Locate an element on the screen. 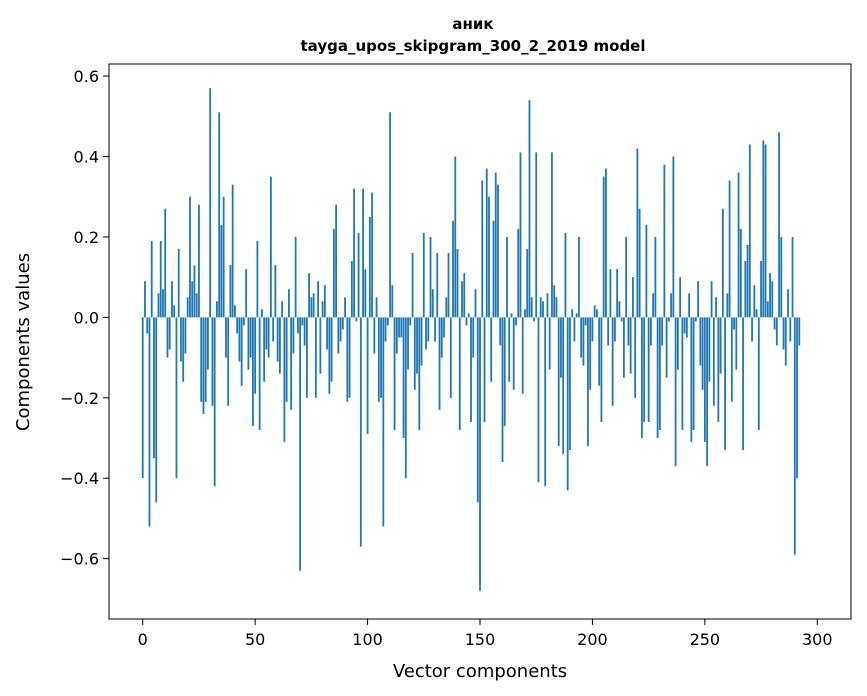 This screenshot has width=867, height=696. x-tick-label: 250 is located at coordinates (705, 639).